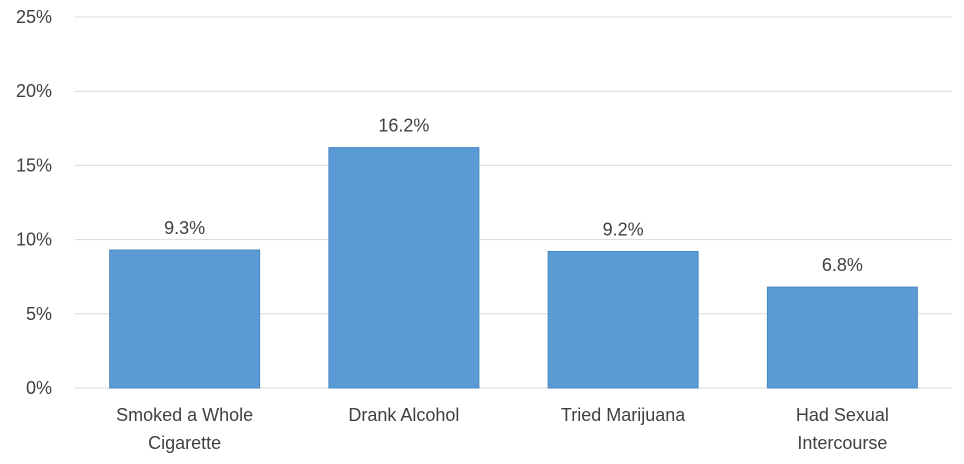 This screenshot has height=464, width=964. Describe the element at coordinates (34, 17) in the screenshot. I see `y-tick-label: 25%` at that location.